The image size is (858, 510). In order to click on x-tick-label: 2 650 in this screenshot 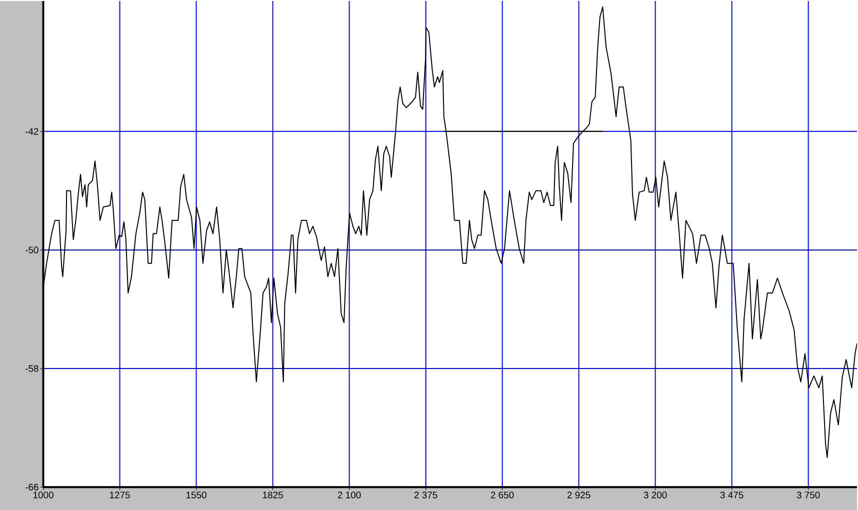, I will do `click(502, 494)`.